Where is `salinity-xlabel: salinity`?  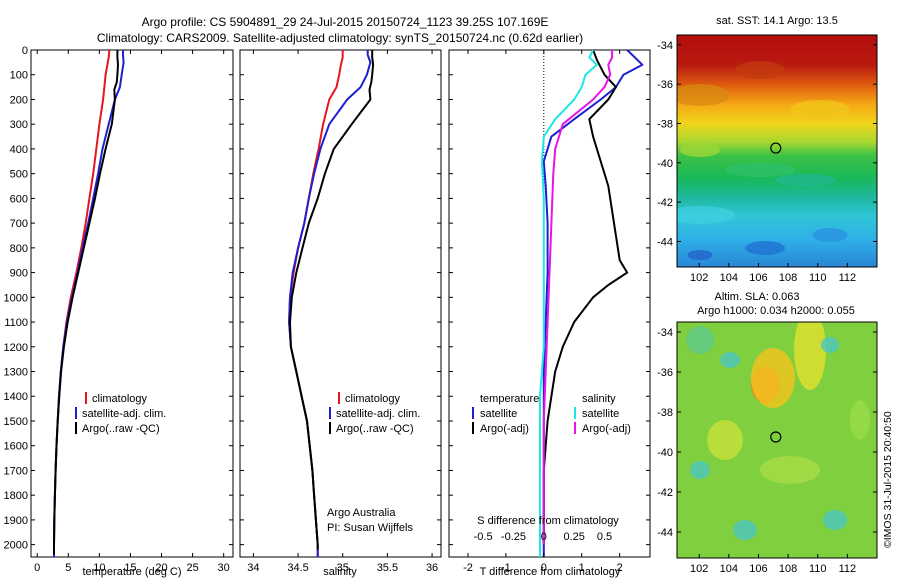 salinity-xlabel: salinity is located at coordinates (340, 572).